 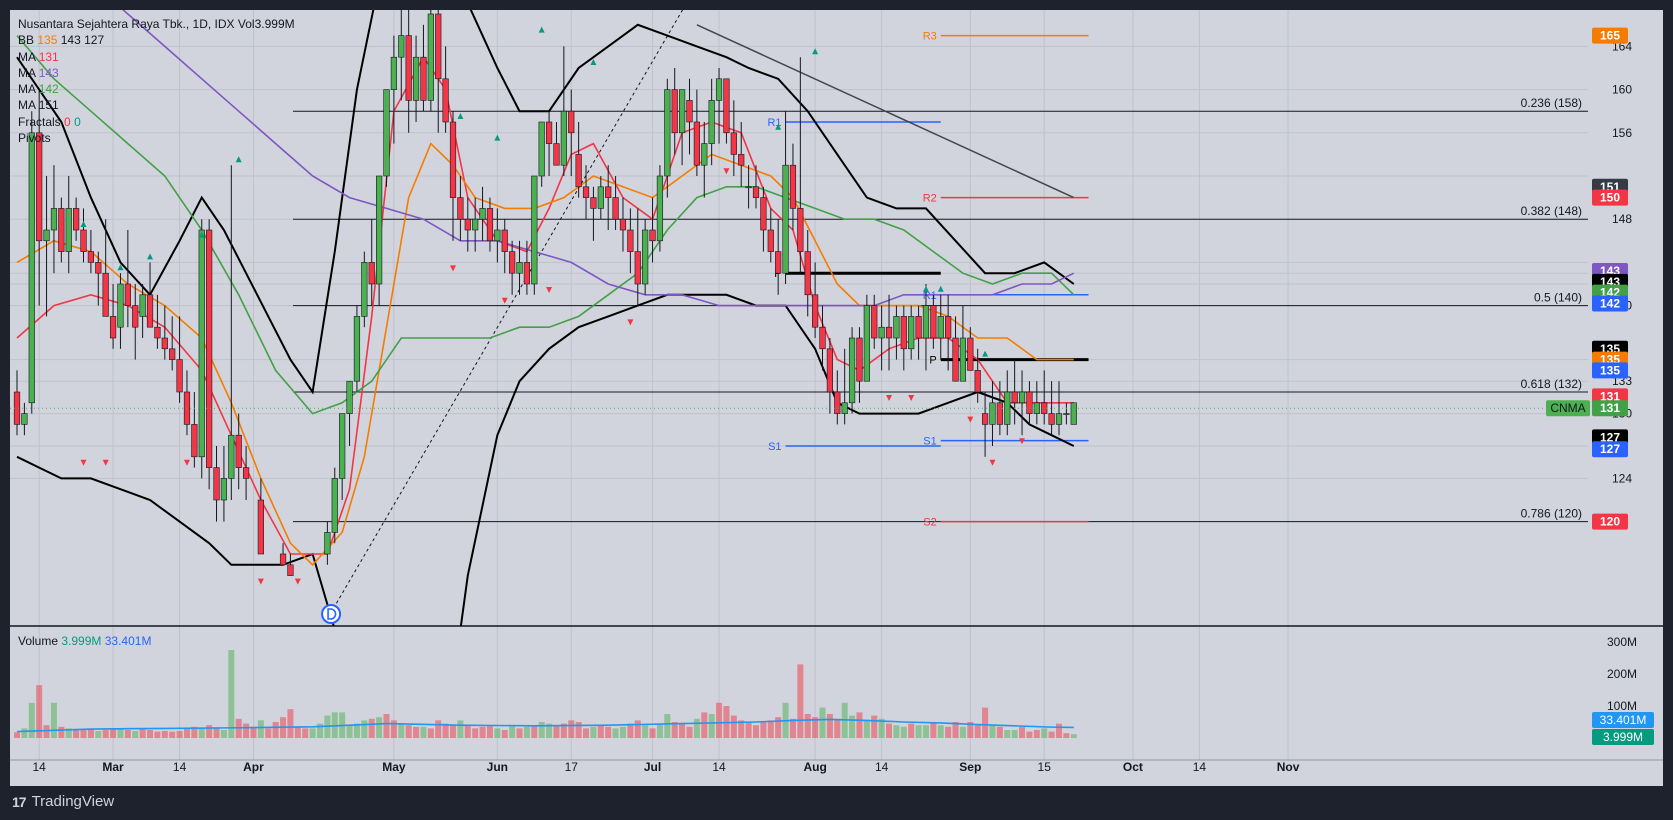 What do you see at coordinates (156, 138) in the screenshot?
I see `legend-pivots-row: Pivots` at bounding box center [156, 138].